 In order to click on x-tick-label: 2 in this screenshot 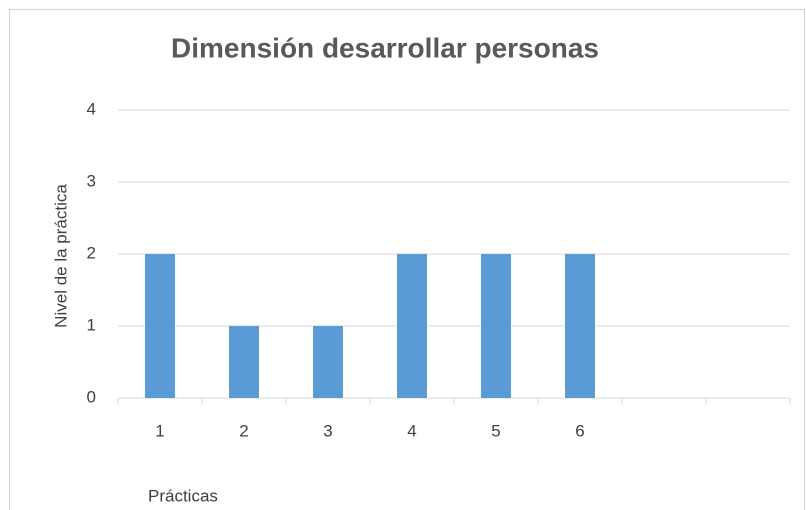, I will do `click(243, 430)`.